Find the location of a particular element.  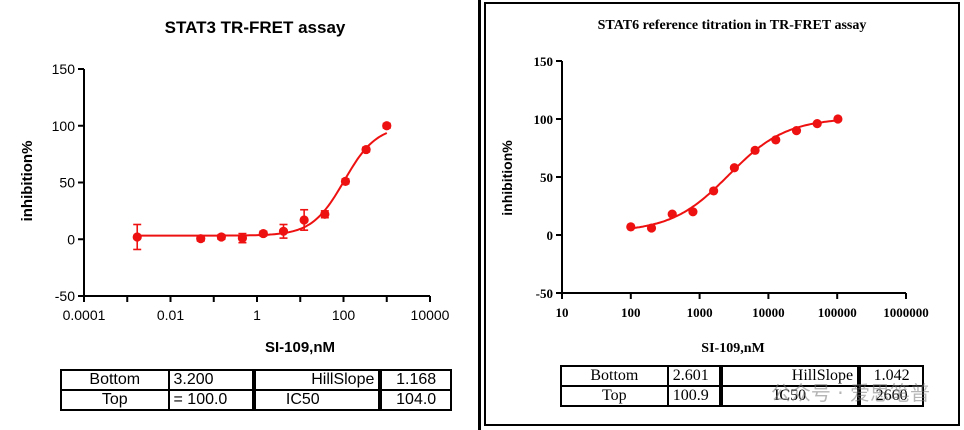

table-cell: 2.601 is located at coordinates (694, 376).